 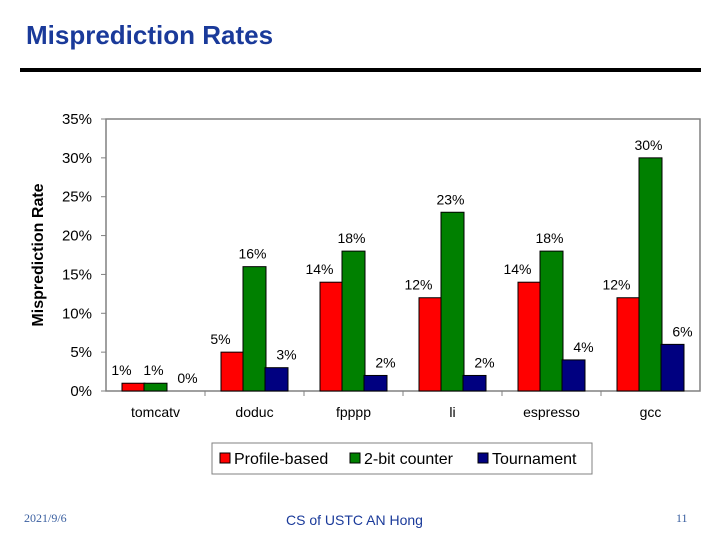 I want to click on x-tick-label: gcc, so click(x=651, y=412).